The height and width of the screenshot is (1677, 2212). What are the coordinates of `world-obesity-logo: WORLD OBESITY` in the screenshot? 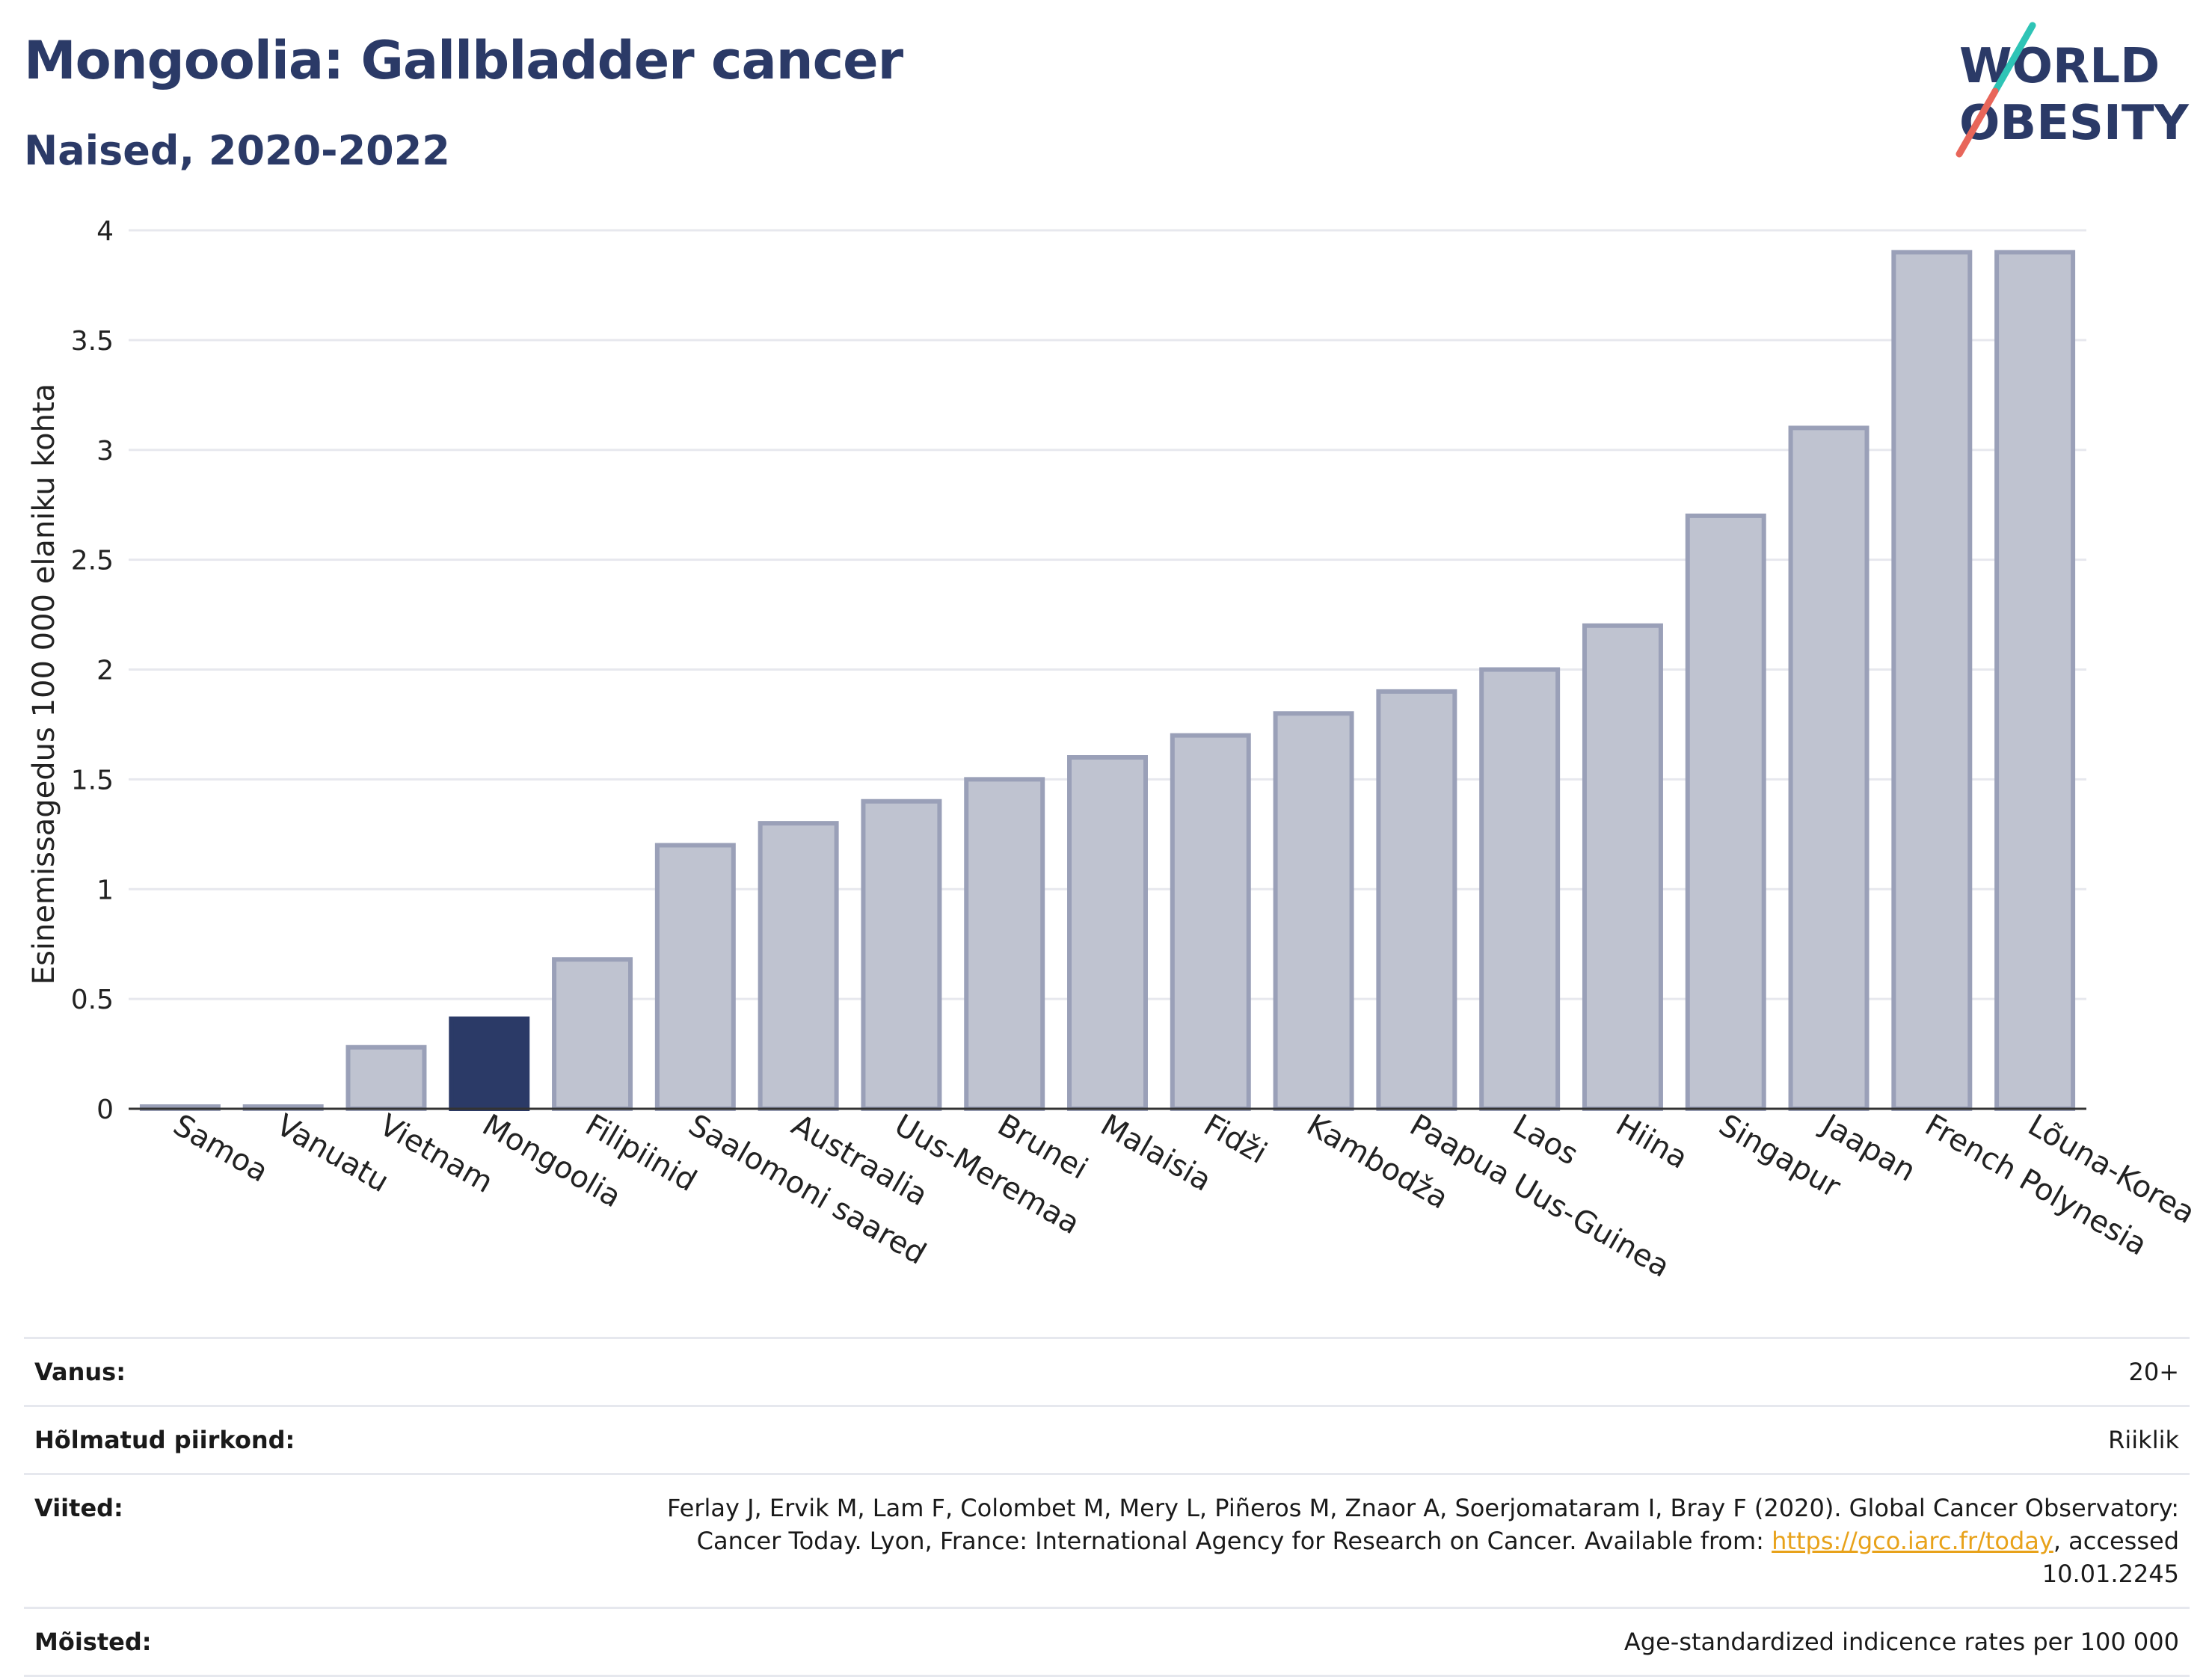 It's located at (2072, 90).